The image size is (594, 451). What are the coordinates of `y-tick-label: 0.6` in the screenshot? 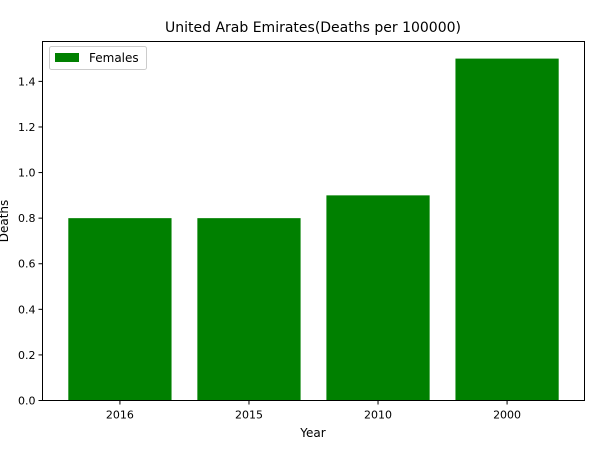 It's located at (27, 264).